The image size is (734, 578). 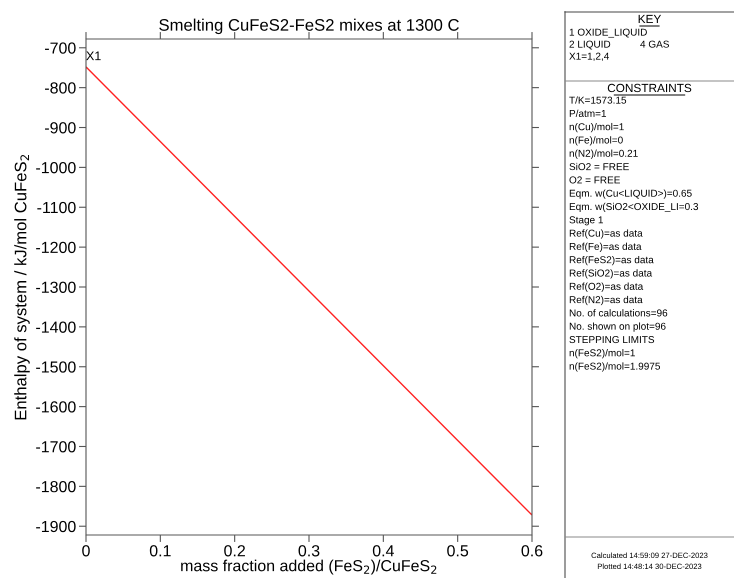 I want to click on text: T/K=1573.15, so click(x=597, y=100).